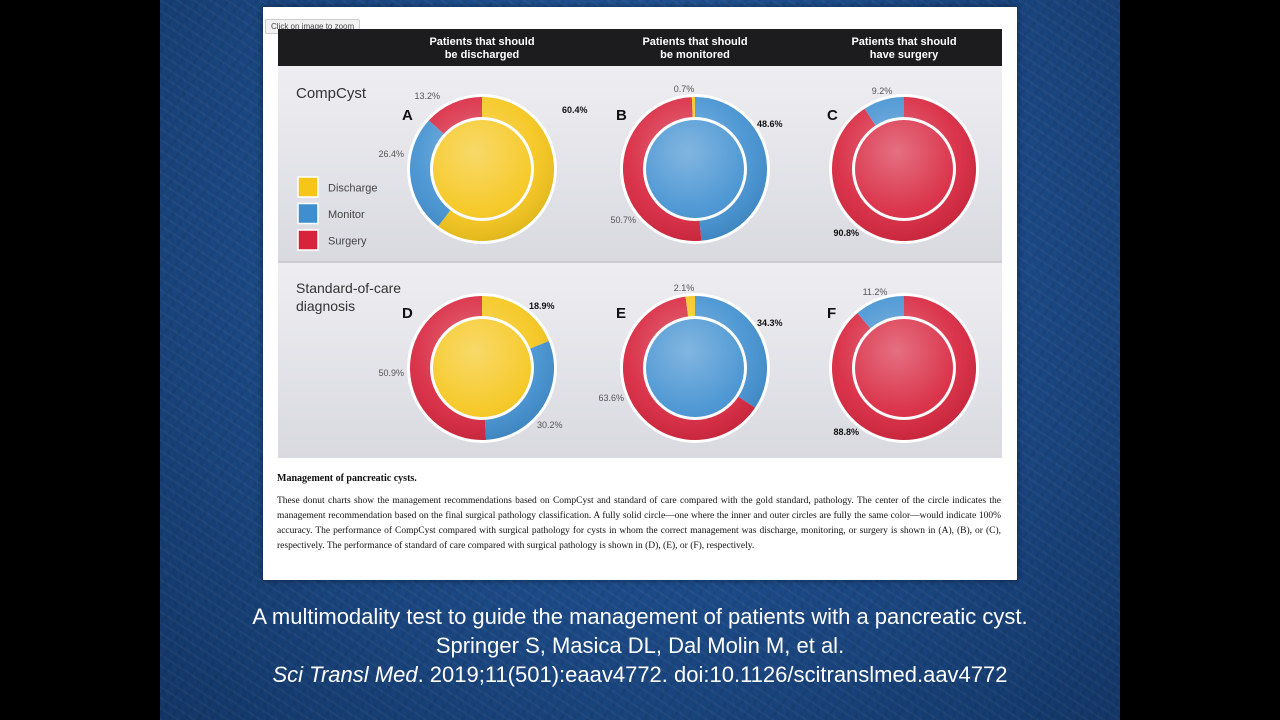  Describe the element at coordinates (353, 189) in the screenshot. I see `legend-label: Discharge` at that location.